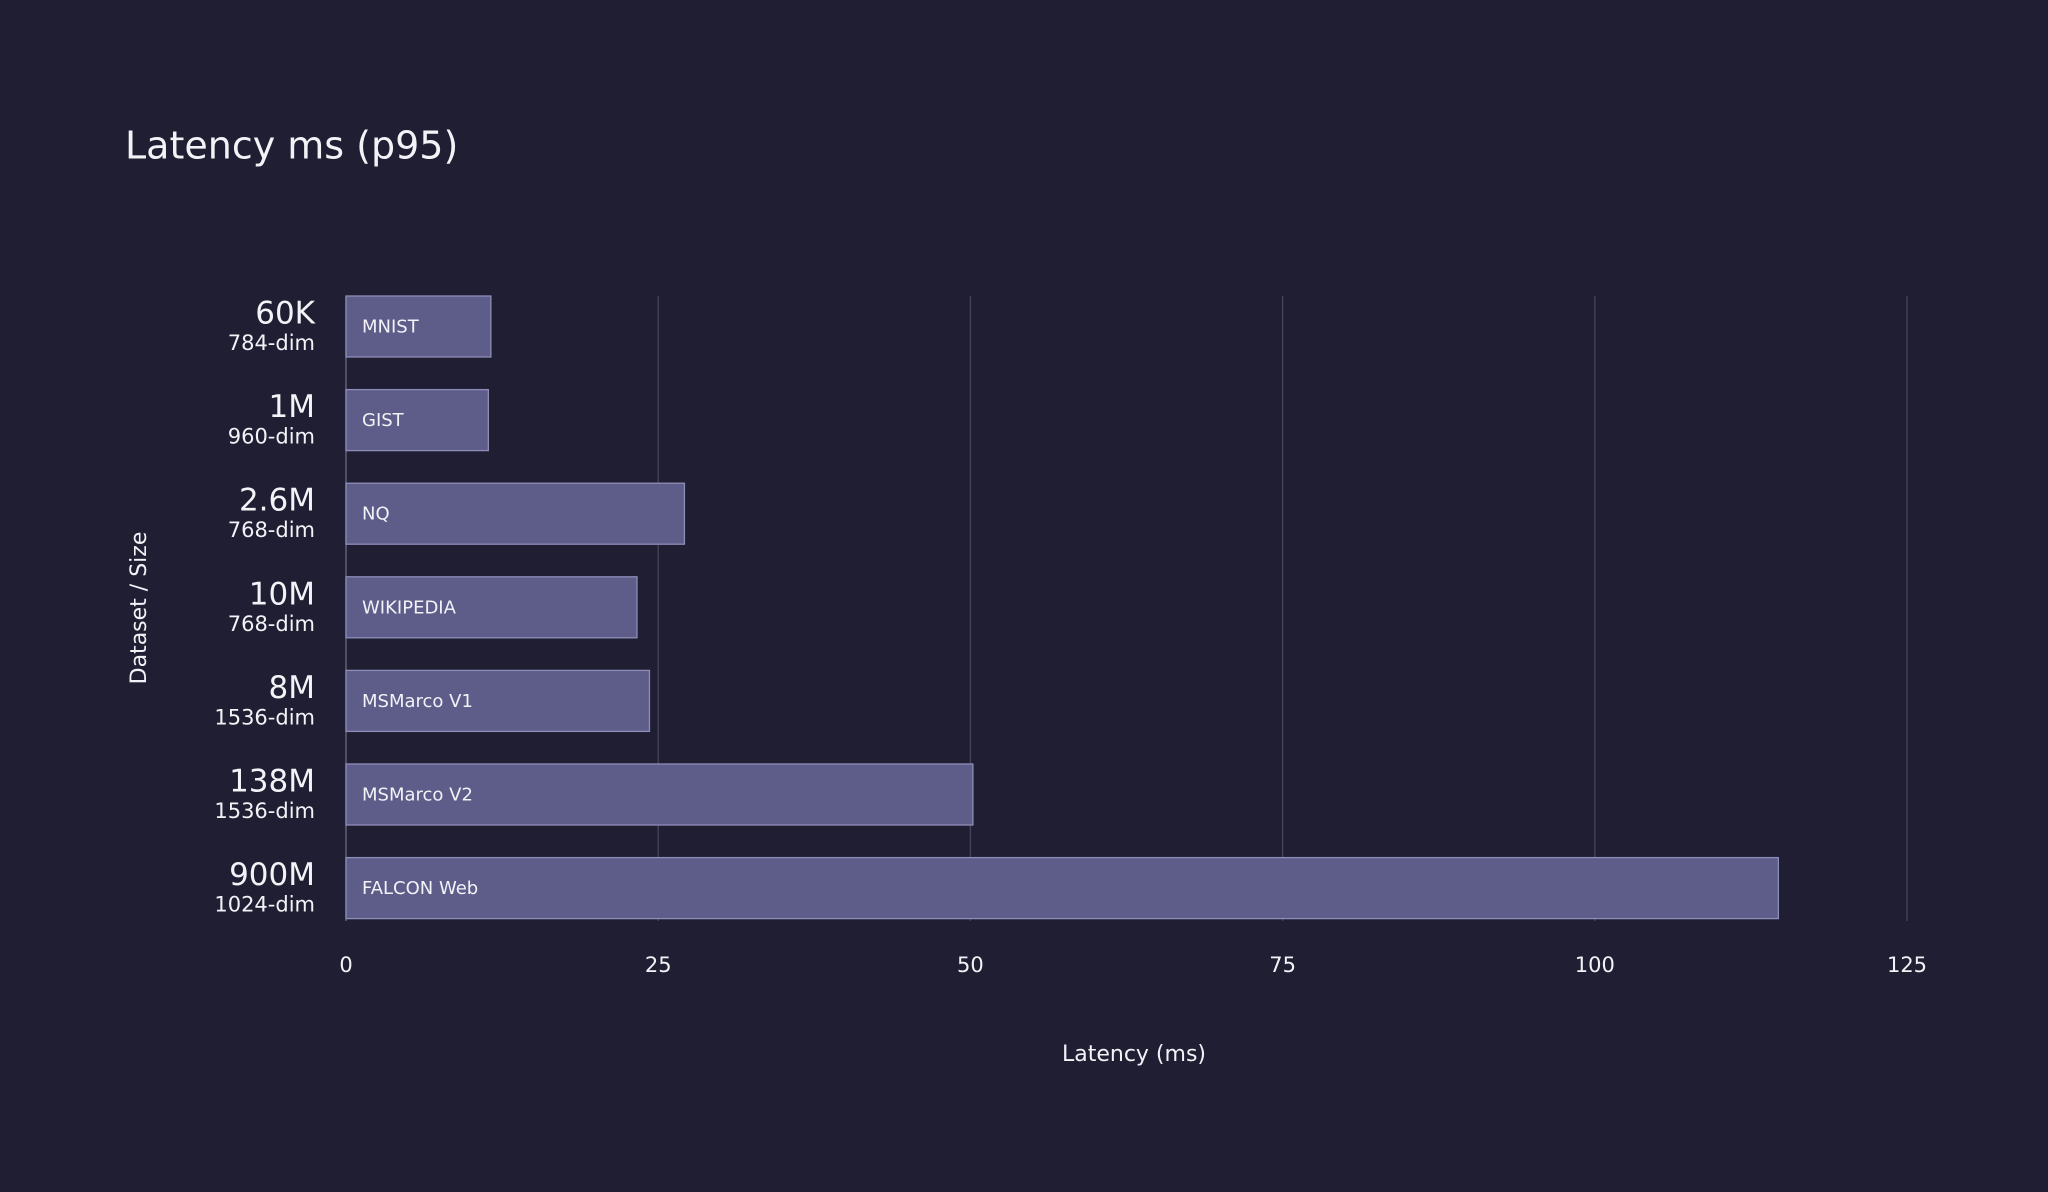 This screenshot has height=1192, width=2048. I want to click on y-axis-label: Dataset / Size, so click(139, 608).